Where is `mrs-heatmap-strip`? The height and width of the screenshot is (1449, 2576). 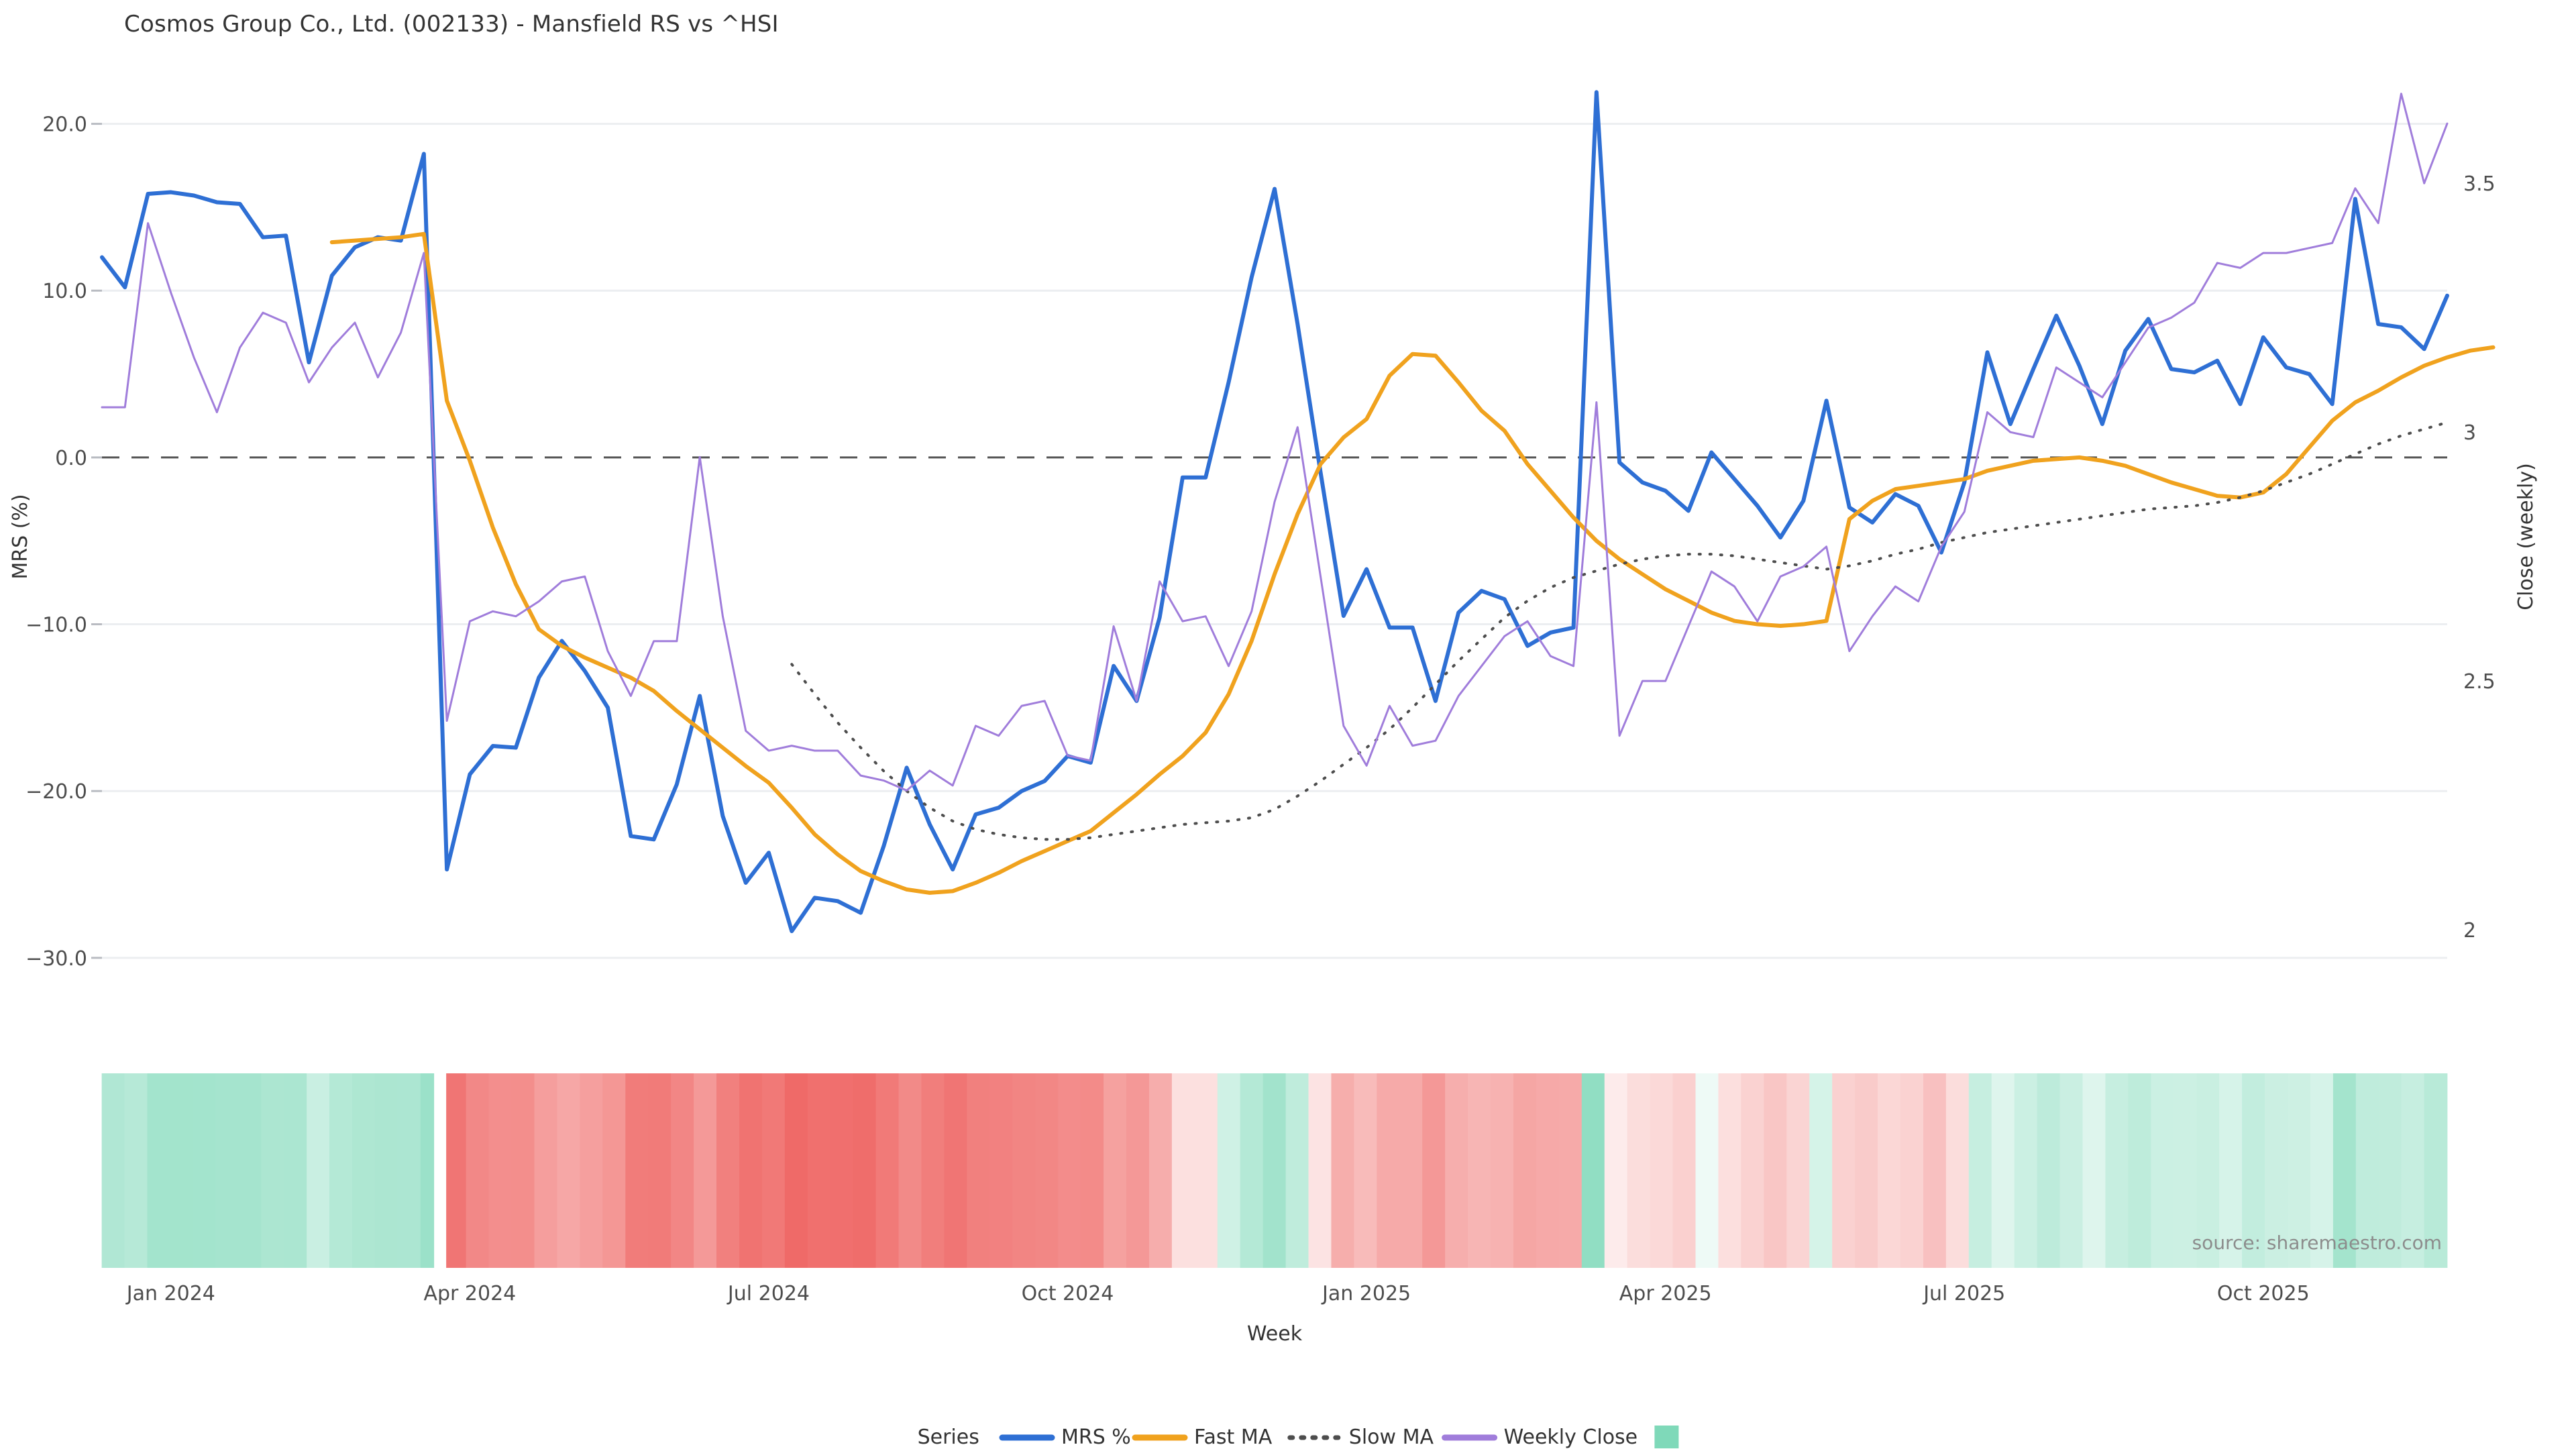 mrs-heatmap-strip is located at coordinates (1274, 1170).